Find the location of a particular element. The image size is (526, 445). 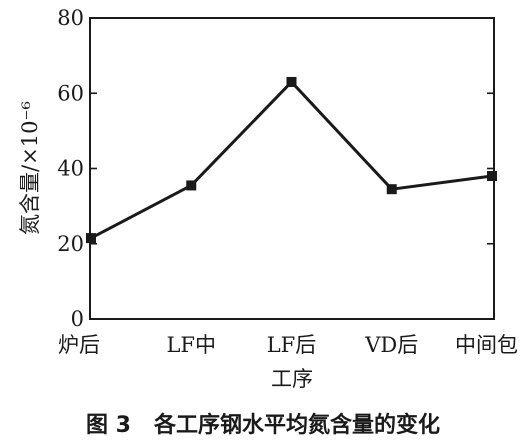

y-tick-label: 80 is located at coordinates (70, 18).